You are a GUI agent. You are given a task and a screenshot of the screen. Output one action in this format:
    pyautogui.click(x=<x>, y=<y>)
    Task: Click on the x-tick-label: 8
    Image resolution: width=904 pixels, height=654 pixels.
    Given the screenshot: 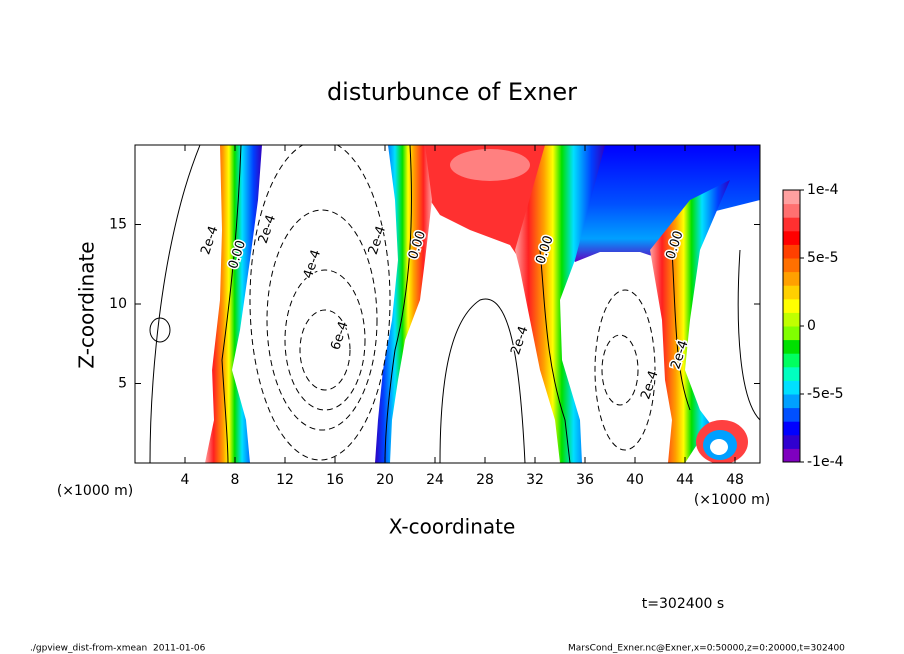 What is the action you would take?
    pyautogui.click(x=235, y=480)
    